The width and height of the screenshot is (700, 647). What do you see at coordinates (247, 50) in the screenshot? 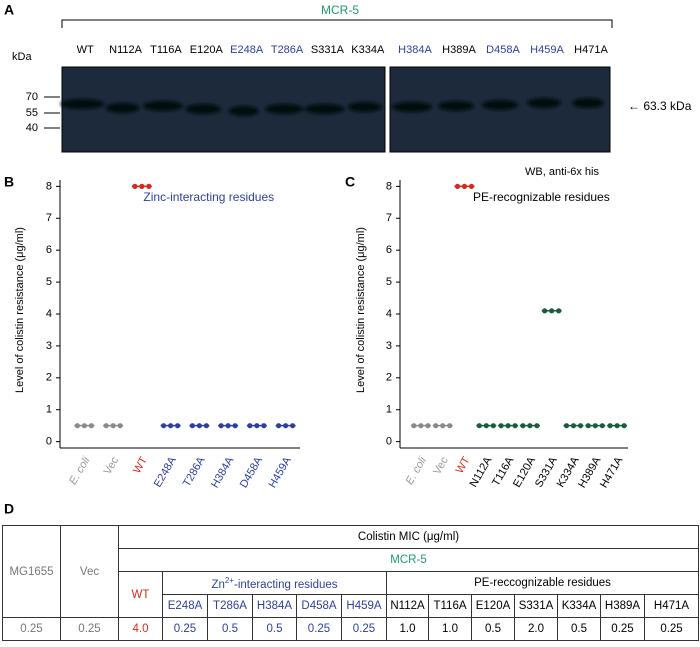
I see `lane-label: E248A` at bounding box center [247, 50].